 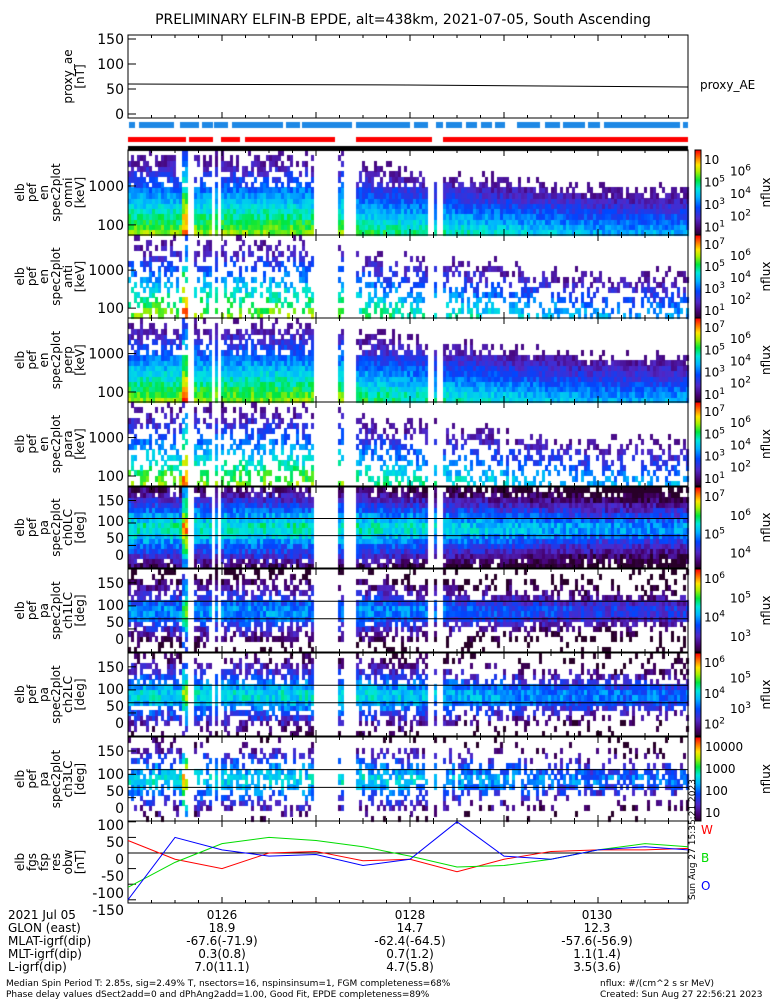 What do you see at coordinates (222, 928) in the screenshot?
I see `glon-value: 18.9` at bounding box center [222, 928].